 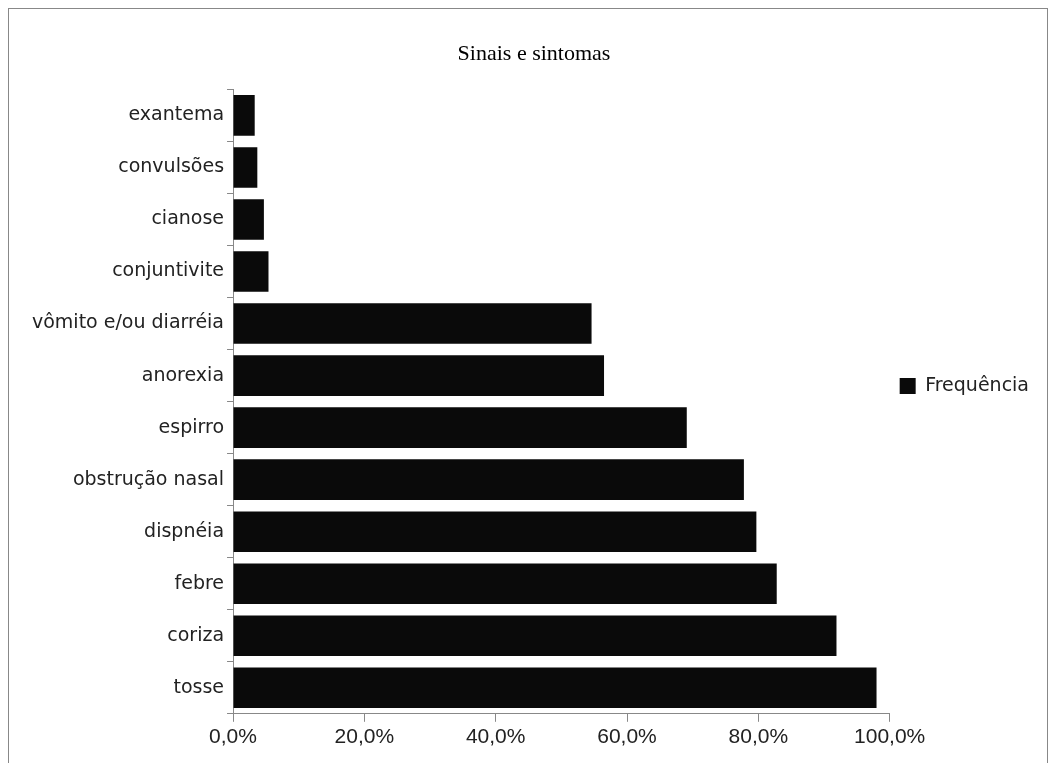 I want to click on y-tick-label: dispnéia, so click(x=184, y=529).